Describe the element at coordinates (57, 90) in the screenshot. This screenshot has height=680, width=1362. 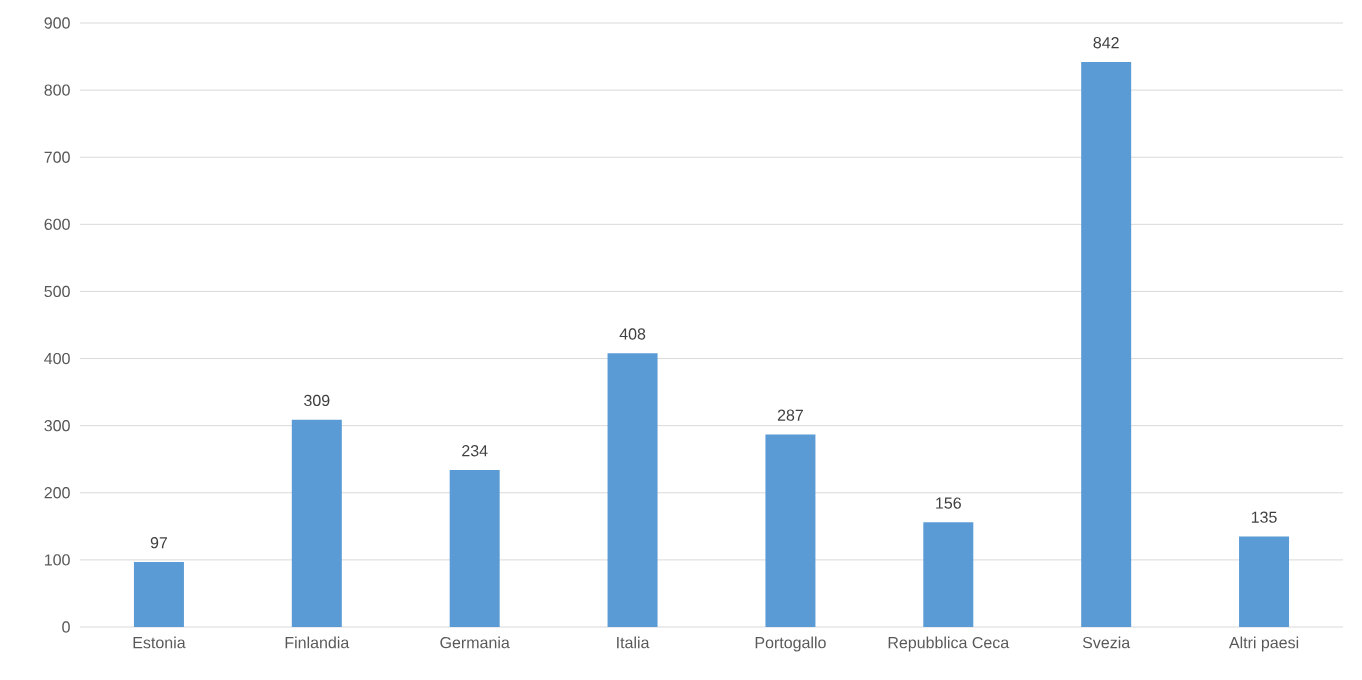
I see `y-tick-label: 800` at that location.